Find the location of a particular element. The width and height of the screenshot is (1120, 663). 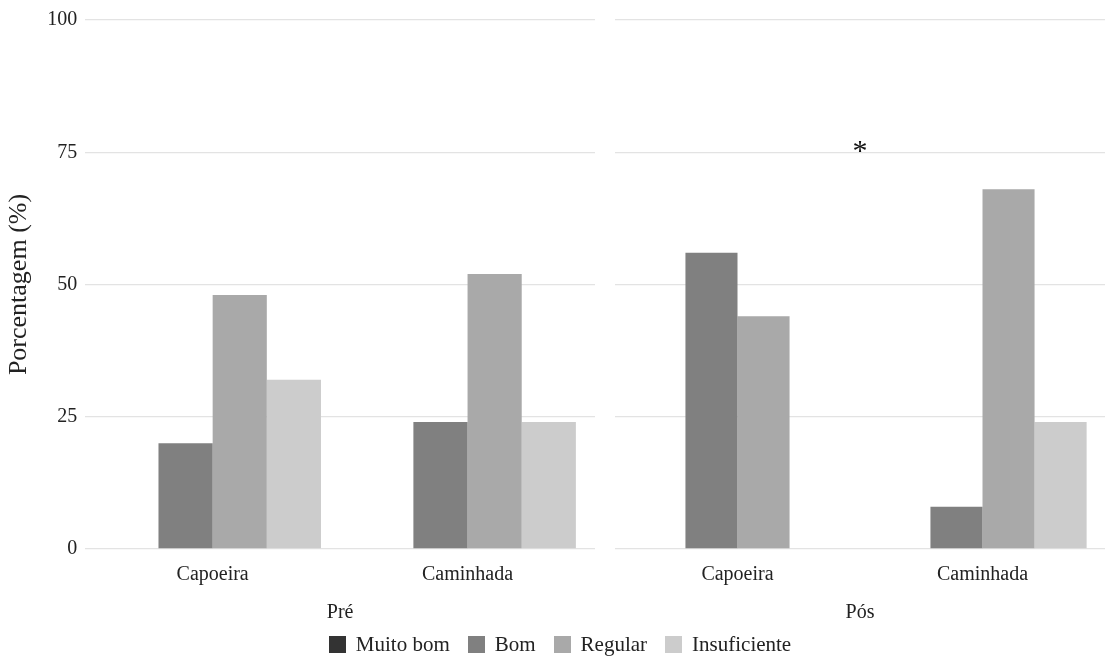

annotation: * is located at coordinates (860, 150).